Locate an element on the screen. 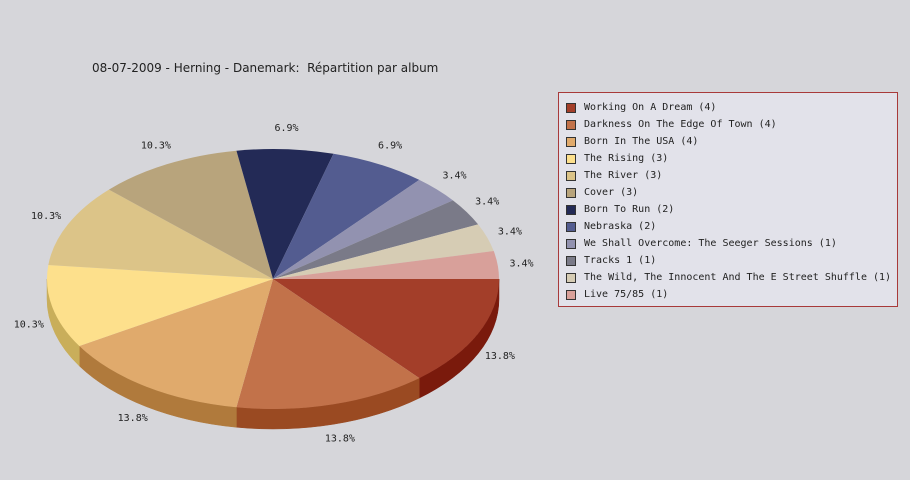 This screenshot has height=480, width=910. legend-label: Tracks 1 (1) is located at coordinates (620, 260).